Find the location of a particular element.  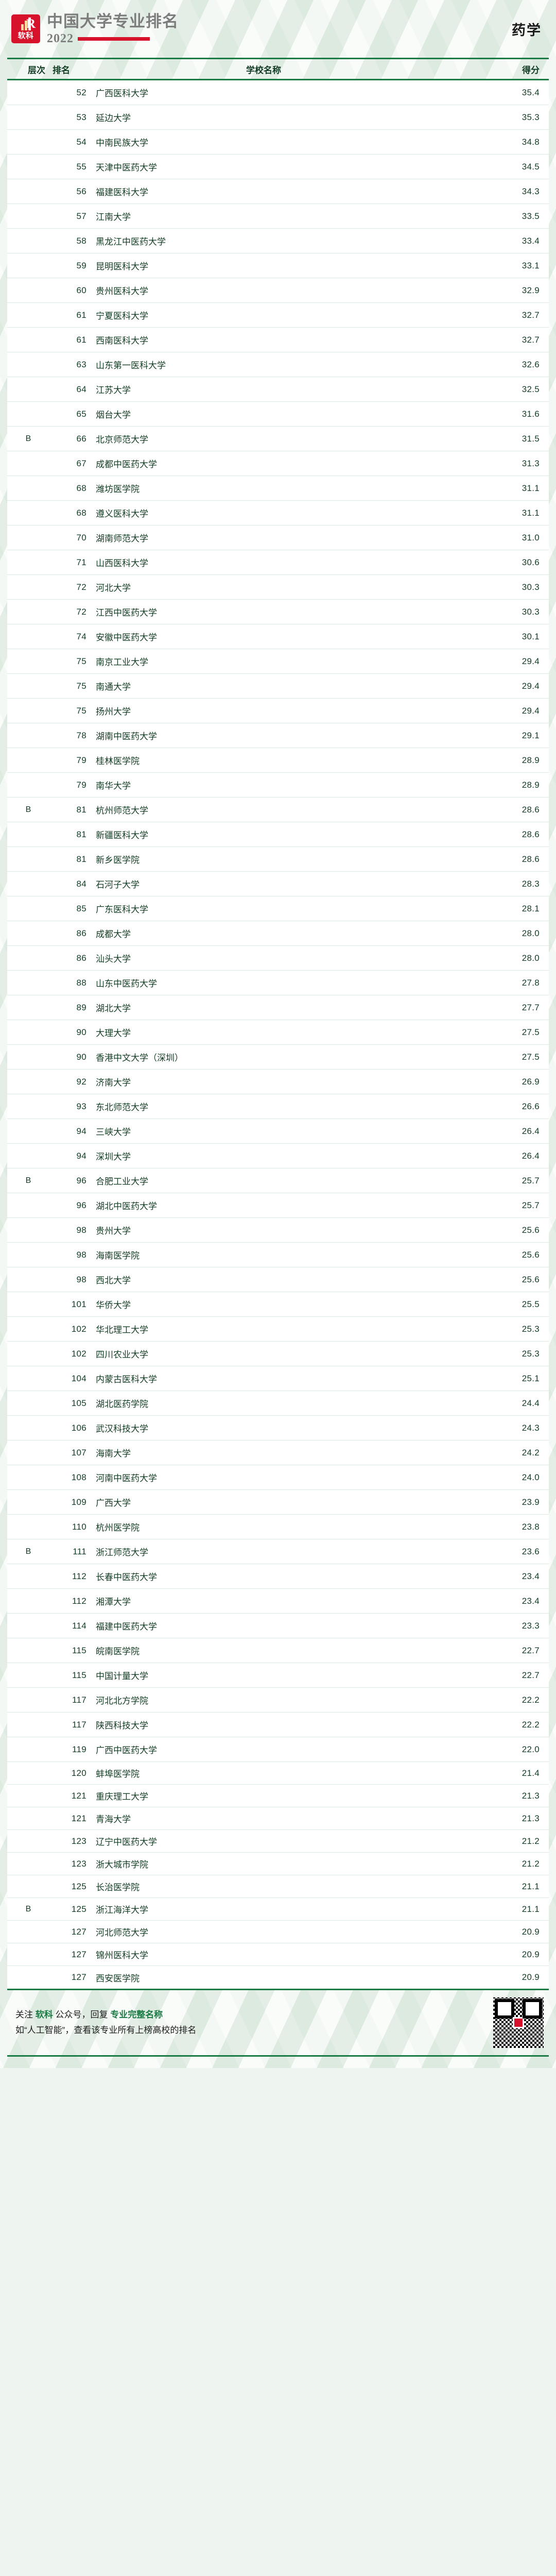

table-row: B 96 合肥工业大学 25.7 is located at coordinates (278, 1180).